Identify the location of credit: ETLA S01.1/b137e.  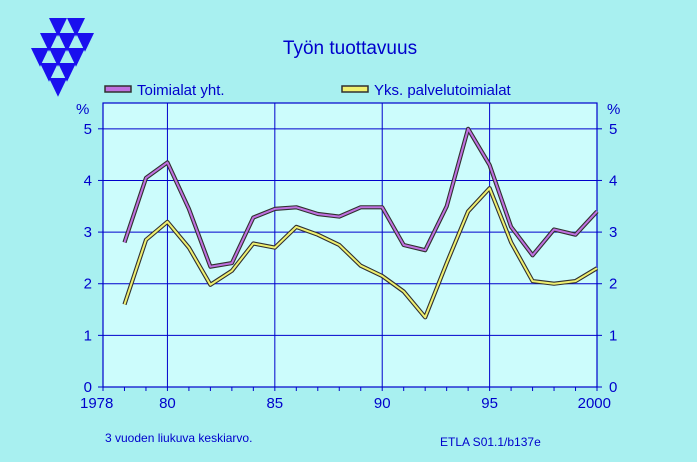
(490, 442).